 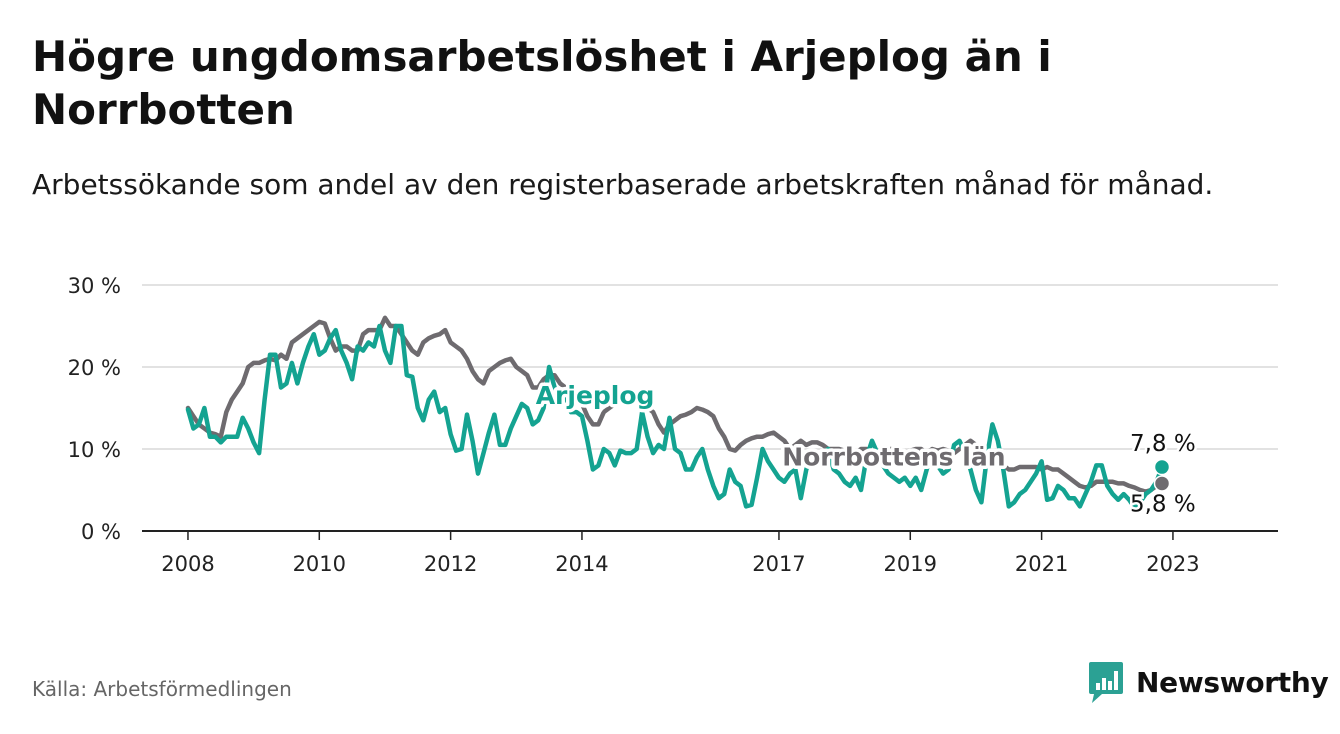 What do you see at coordinates (1163, 444) in the screenshot?
I see `end-label-arjeplog: 7,8 %` at bounding box center [1163, 444].